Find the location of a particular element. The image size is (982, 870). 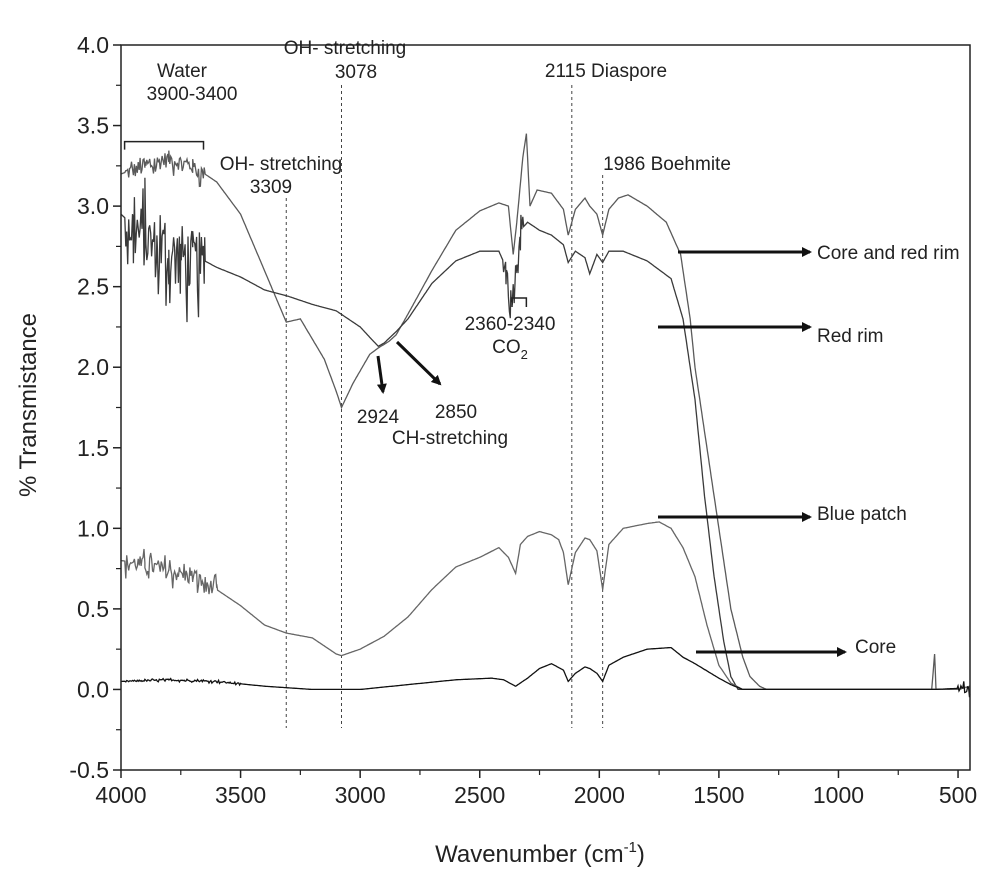

x-tick-label: 1000 is located at coordinates (838, 795).